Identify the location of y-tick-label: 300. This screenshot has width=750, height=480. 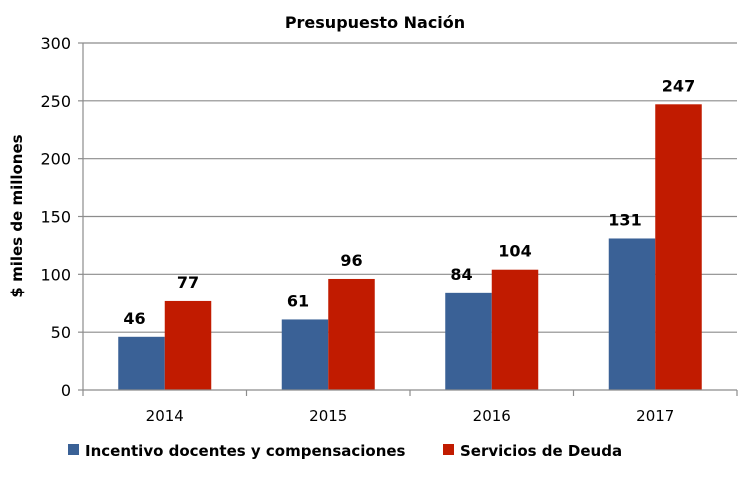
(55, 43).